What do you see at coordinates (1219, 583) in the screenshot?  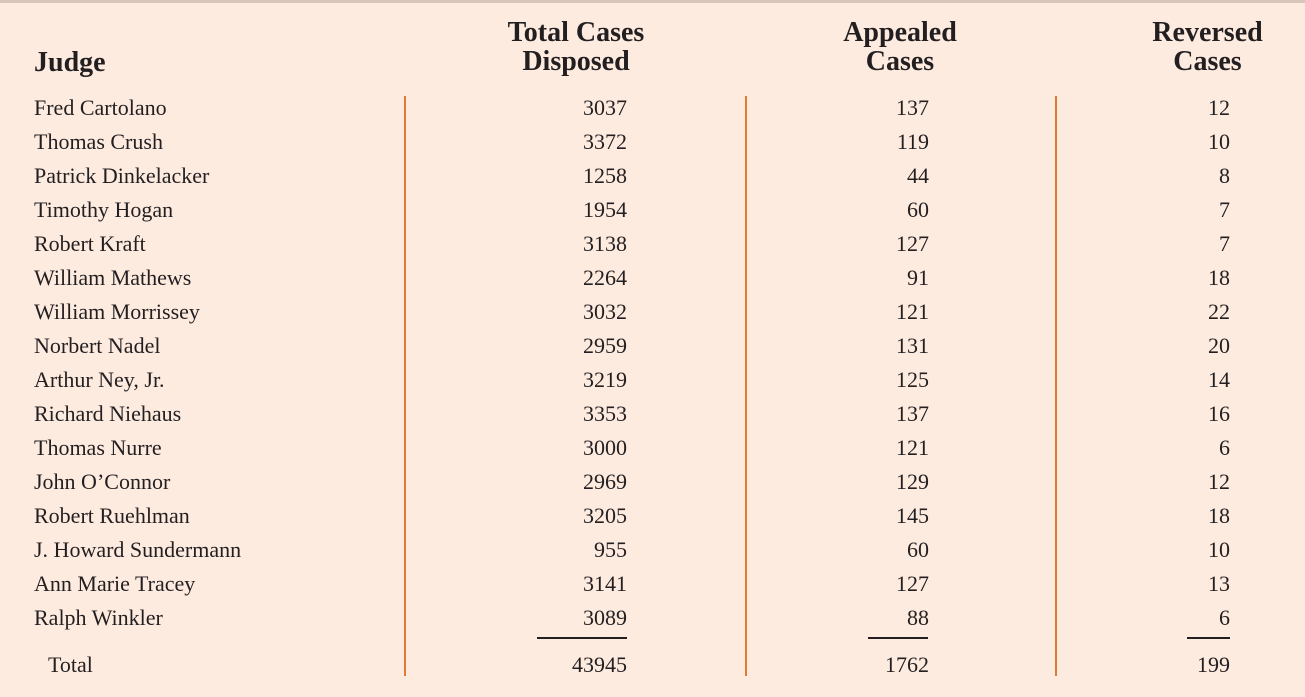 I see `reversed-cases-value: 13` at bounding box center [1219, 583].